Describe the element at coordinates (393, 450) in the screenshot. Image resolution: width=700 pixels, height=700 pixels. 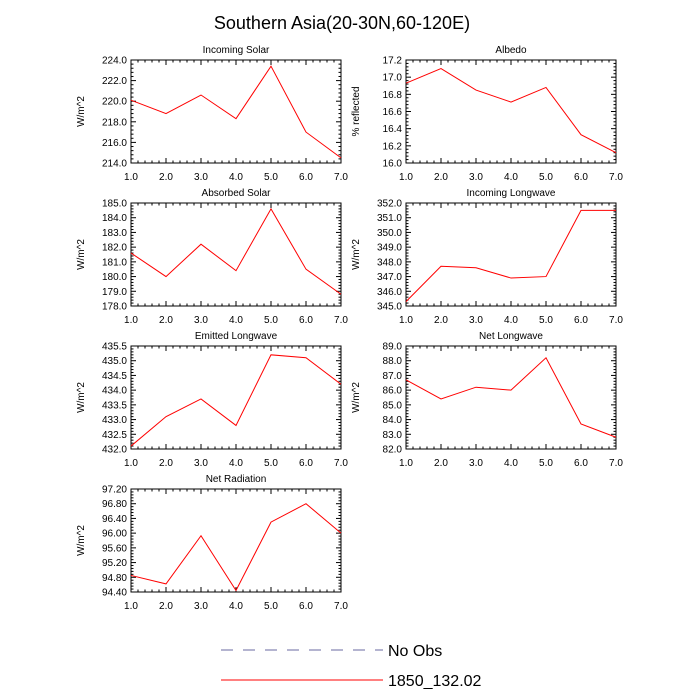
I see `y-tick-label: 82.0` at that location.